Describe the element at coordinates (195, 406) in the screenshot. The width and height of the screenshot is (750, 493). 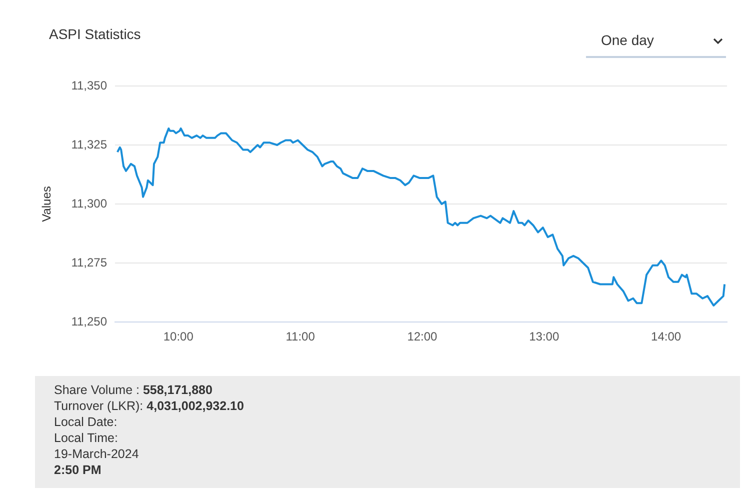
I see `text: 4,031,002,932.10` at that location.